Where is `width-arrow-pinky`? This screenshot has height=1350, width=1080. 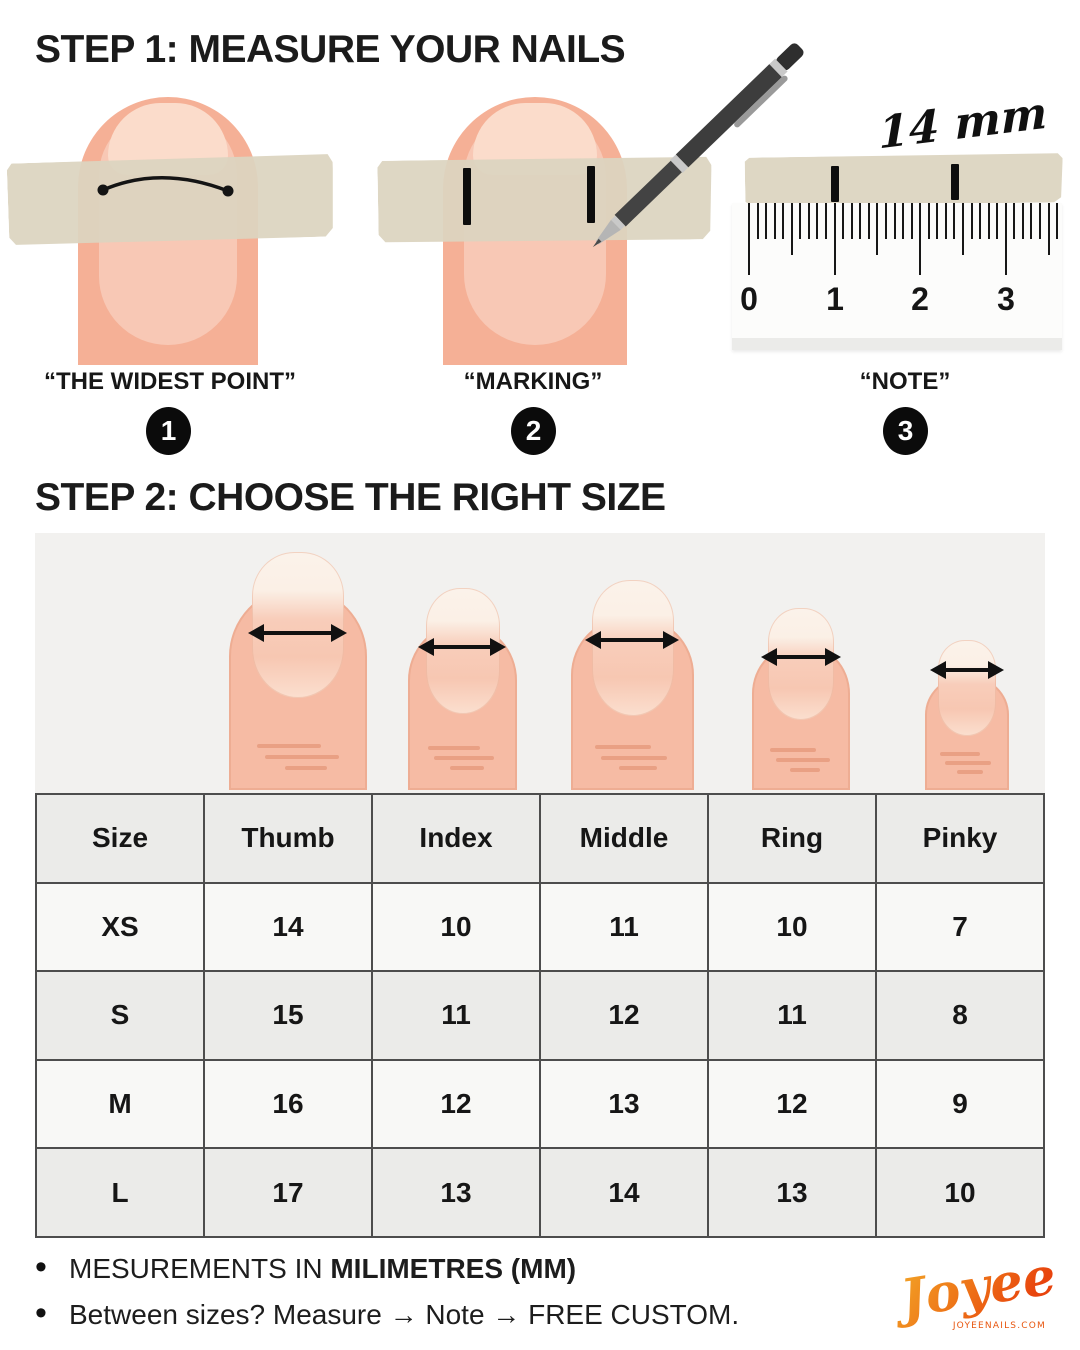 width-arrow-pinky is located at coordinates (967, 670).